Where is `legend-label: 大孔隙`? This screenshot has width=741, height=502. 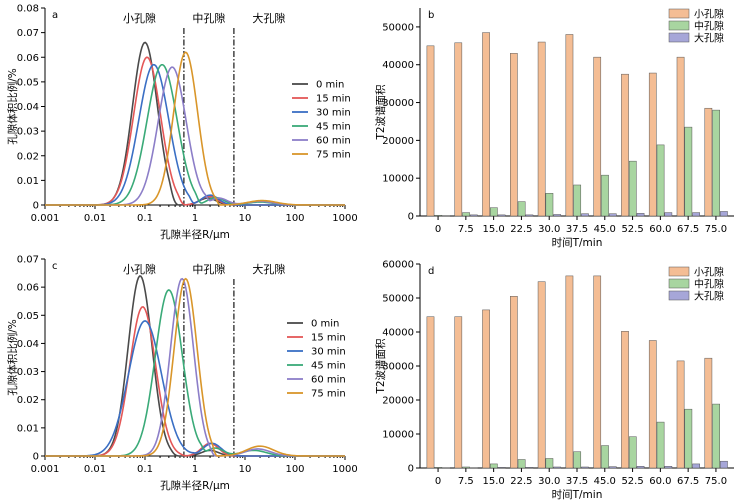 legend-label: 大孔隙 is located at coordinates (709, 38).